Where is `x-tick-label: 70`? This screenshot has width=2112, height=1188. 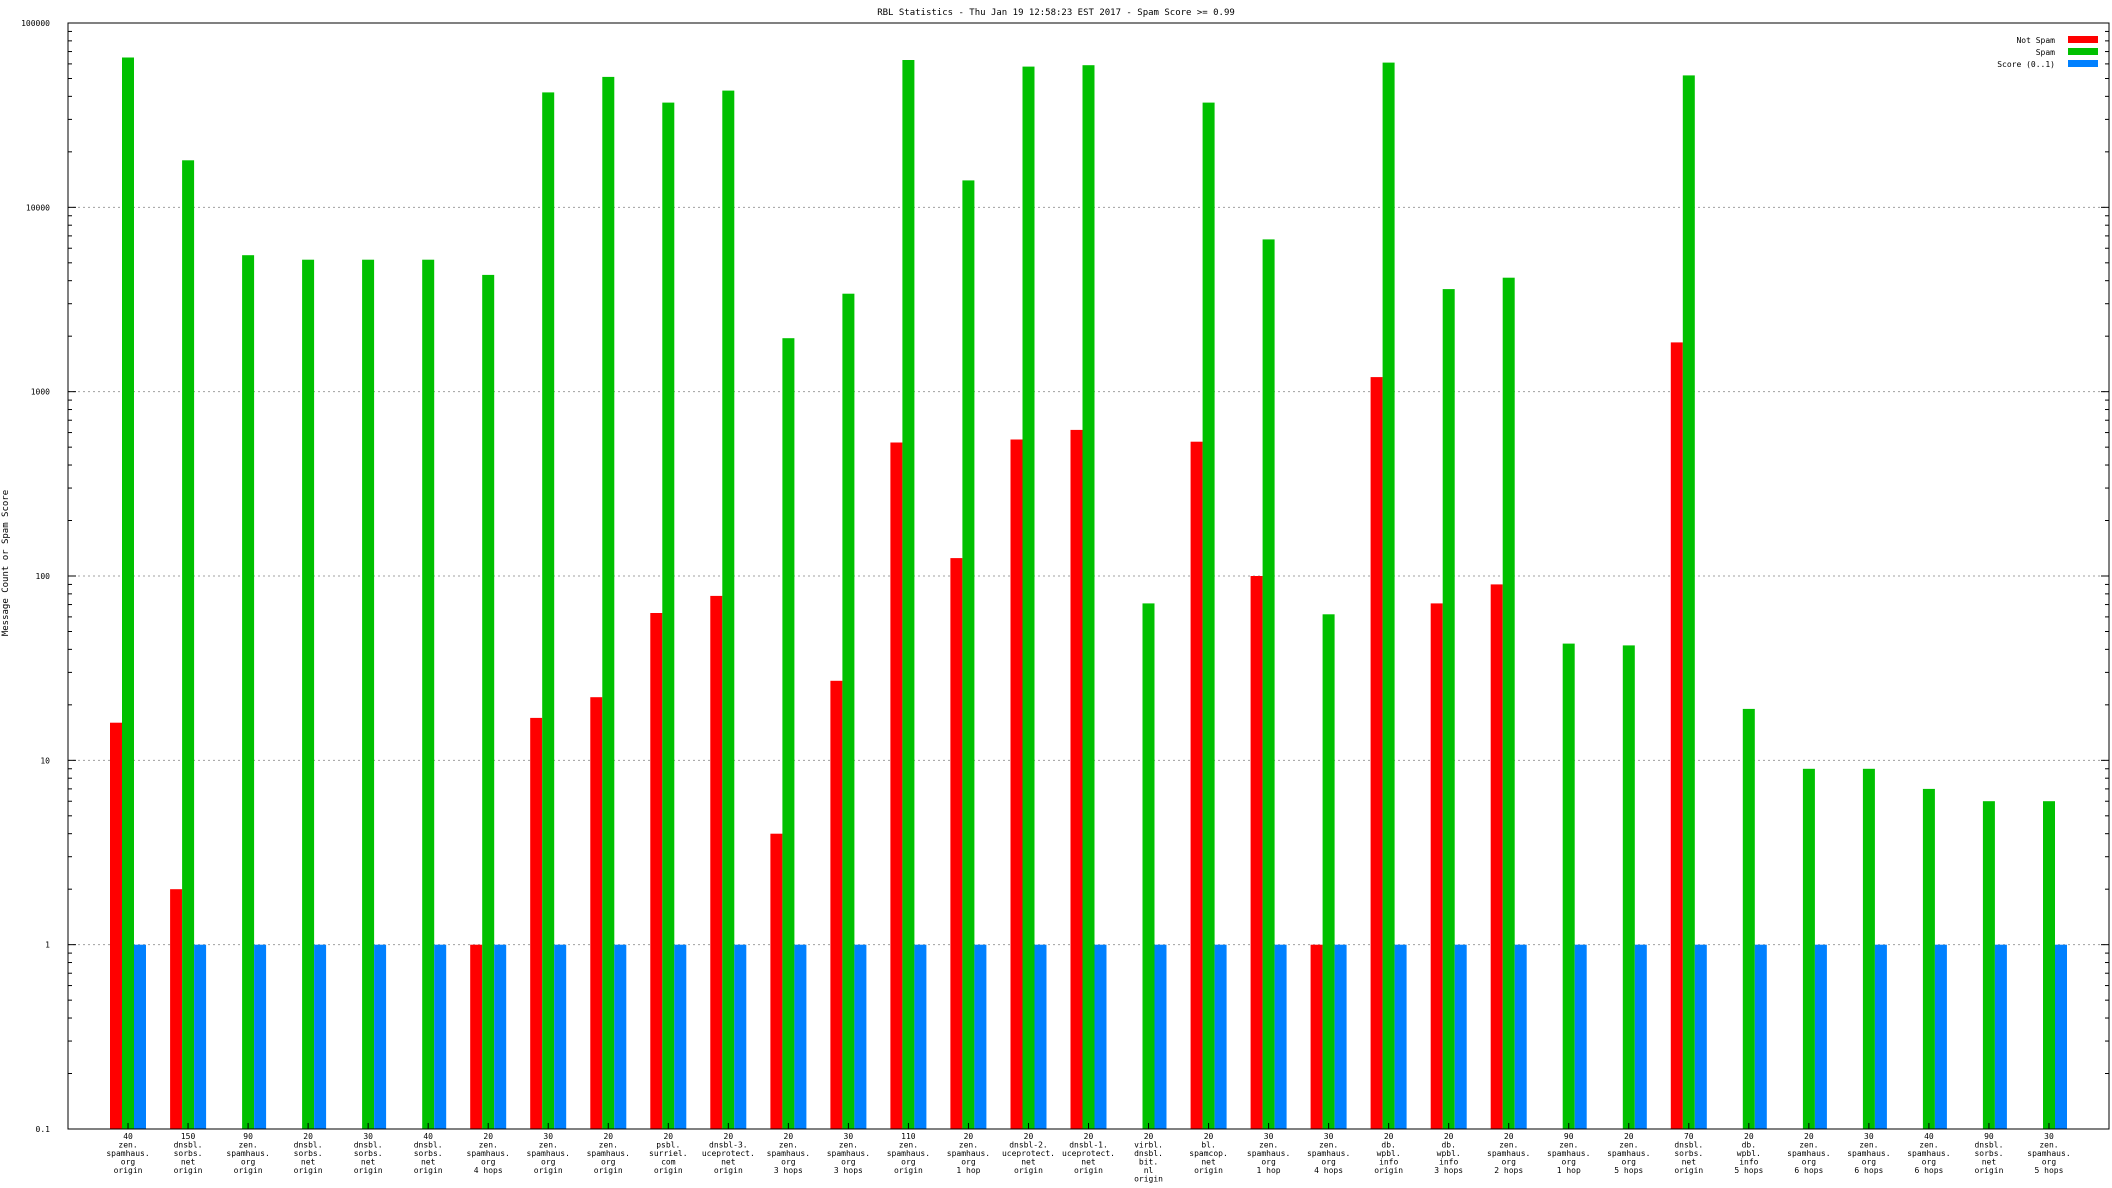 x-tick-label: 70 is located at coordinates (1689, 1136).